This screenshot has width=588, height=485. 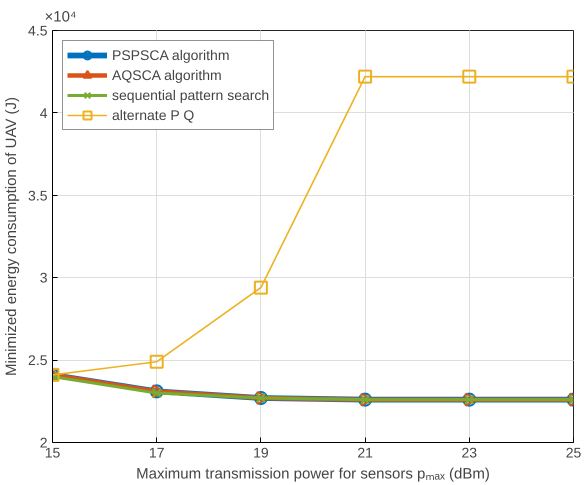 I want to click on x-tick-label: 17, so click(x=156, y=452).